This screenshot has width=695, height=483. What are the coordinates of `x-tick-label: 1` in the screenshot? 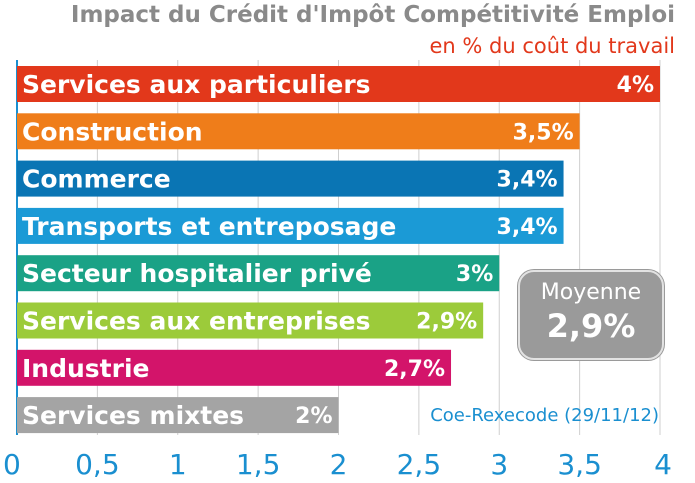 It's located at (178, 464).